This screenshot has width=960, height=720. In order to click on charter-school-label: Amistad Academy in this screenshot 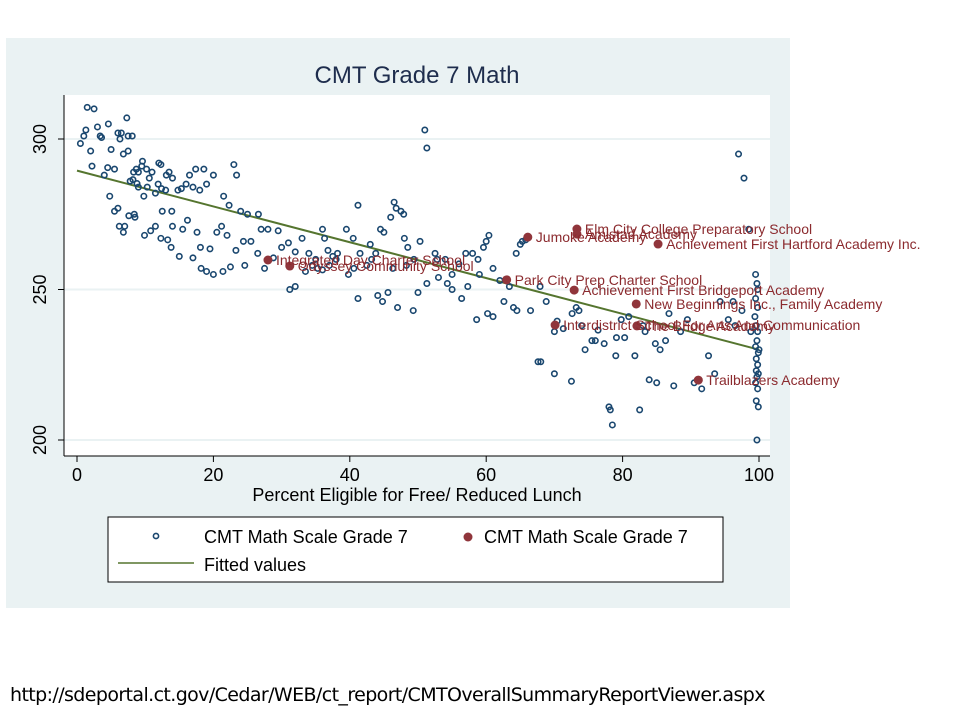, I will do `click(641, 234)`.